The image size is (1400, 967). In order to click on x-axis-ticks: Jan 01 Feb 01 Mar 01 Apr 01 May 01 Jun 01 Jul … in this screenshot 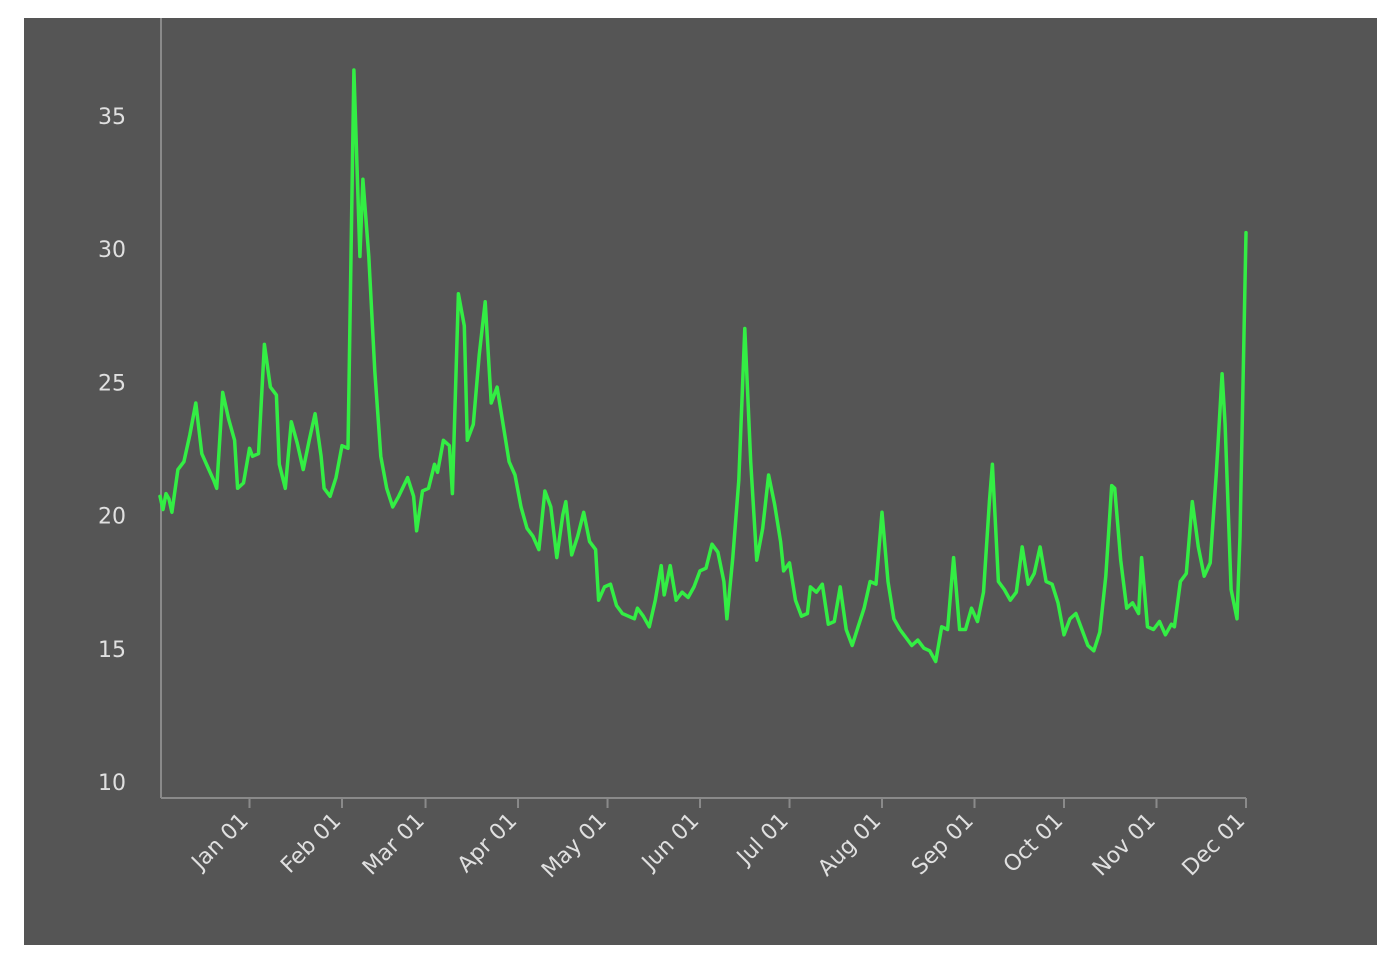, I will do `click(718, 840)`.